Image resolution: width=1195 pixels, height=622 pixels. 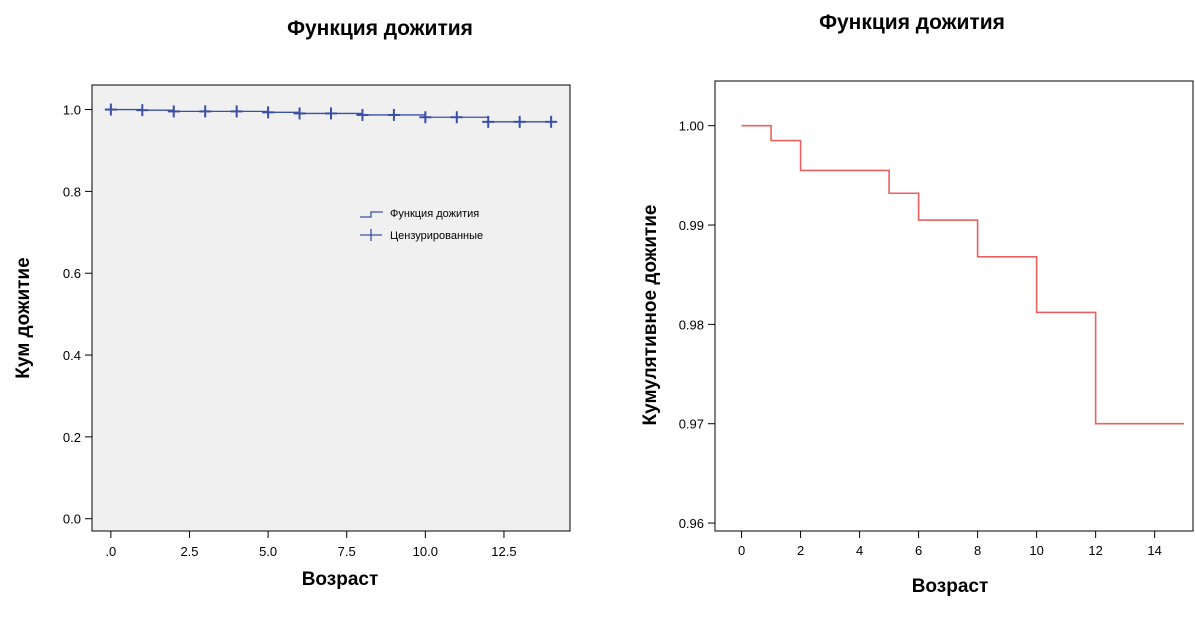 I want to click on y-tick-label: 0.99, so click(x=691, y=225).